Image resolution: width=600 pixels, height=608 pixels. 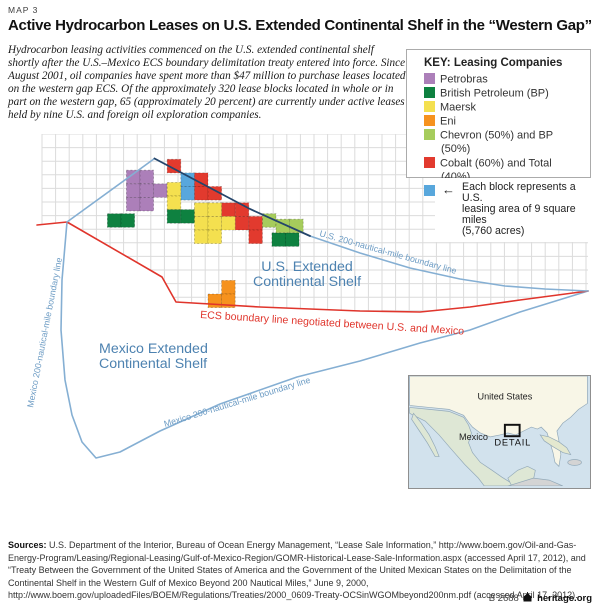 I want to click on inset-locator-map: United States Mexico DETAIL, so click(x=499, y=432).